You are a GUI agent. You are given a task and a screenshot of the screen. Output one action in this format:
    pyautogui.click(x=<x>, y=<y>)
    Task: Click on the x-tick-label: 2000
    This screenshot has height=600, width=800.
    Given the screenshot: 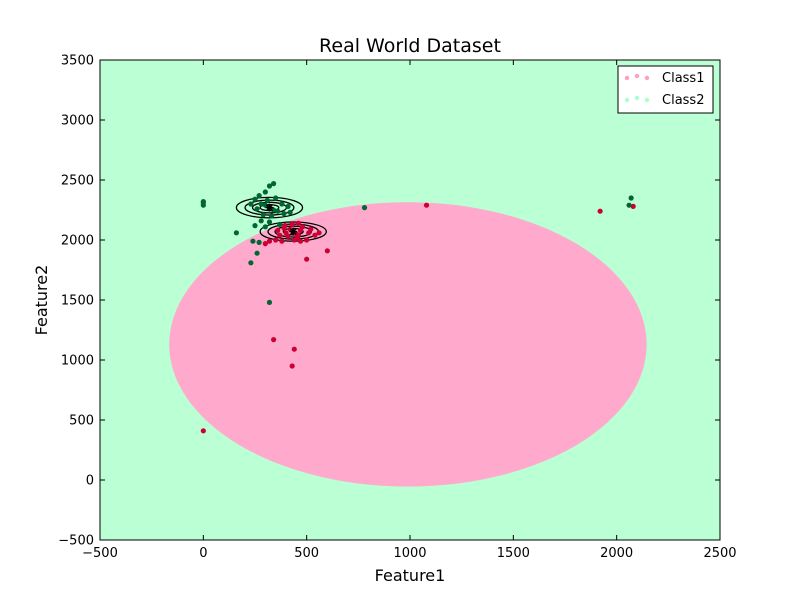 What is the action you would take?
    pyautogui.click(x=616, y=553)
    